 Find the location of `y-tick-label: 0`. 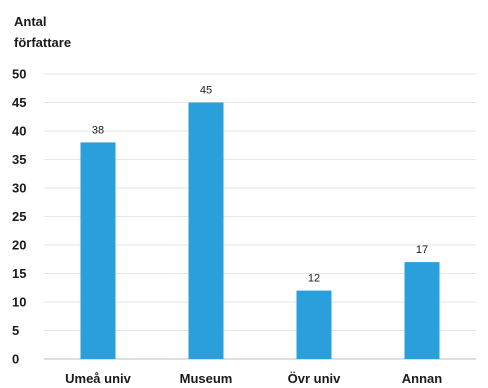

y-tick-label: 0 is located at coordinates (15, 359).